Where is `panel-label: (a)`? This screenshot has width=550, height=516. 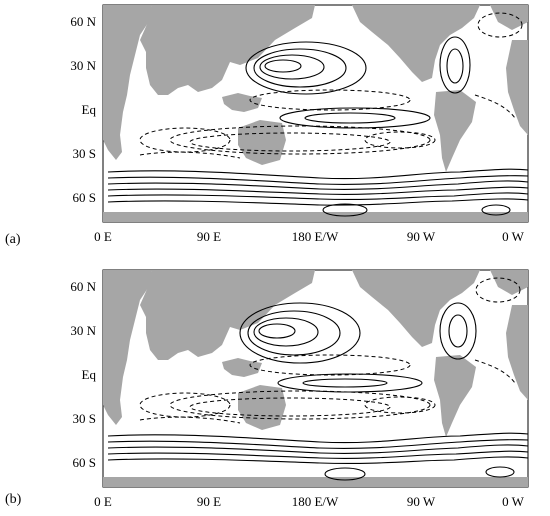
panel-label: (a) is located at coordinates (13, 239).